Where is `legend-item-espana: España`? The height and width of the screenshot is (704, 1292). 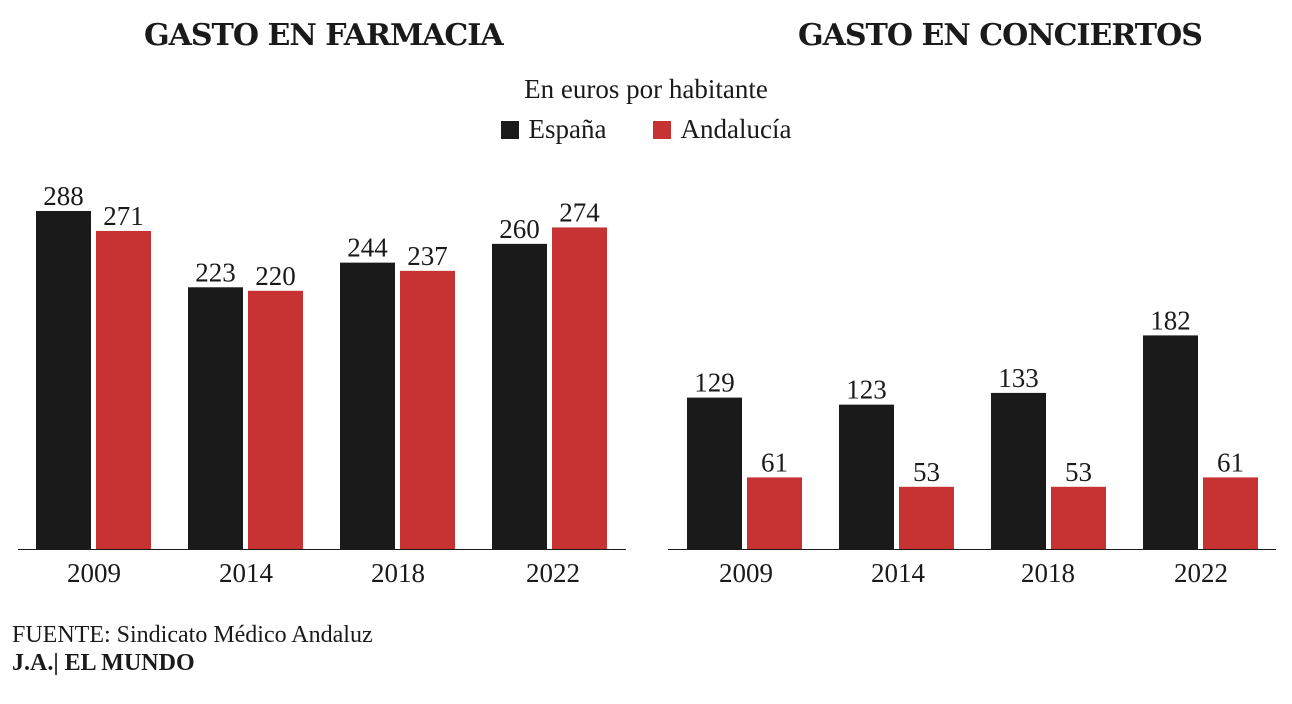
legend-item-espana: España is located at coordinates (553, 129).